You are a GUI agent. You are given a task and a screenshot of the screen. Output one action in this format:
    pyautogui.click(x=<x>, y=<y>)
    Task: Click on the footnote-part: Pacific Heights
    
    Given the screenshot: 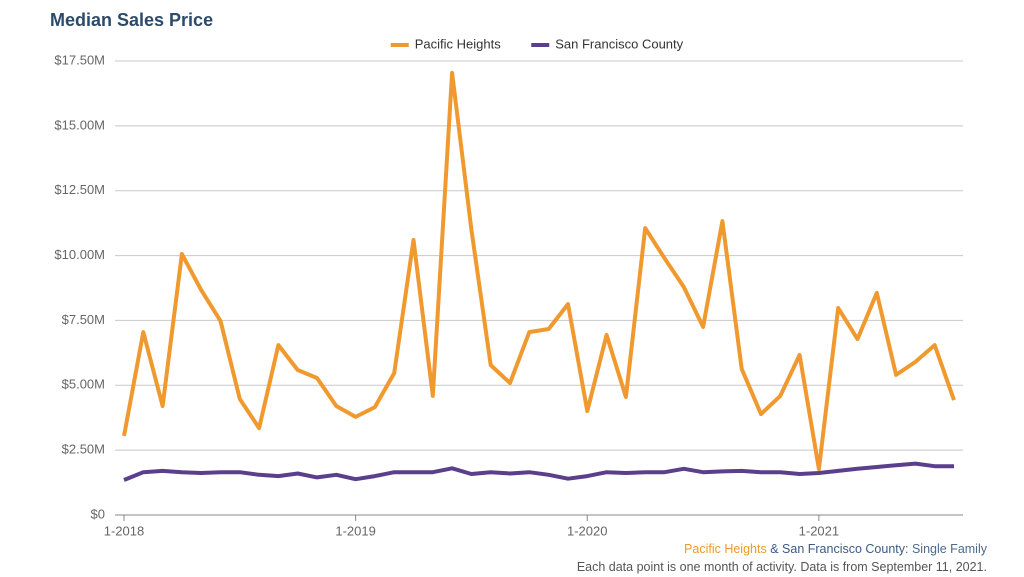 What is the action you would take?
    pyautogui.click(x=725, y=549)
    